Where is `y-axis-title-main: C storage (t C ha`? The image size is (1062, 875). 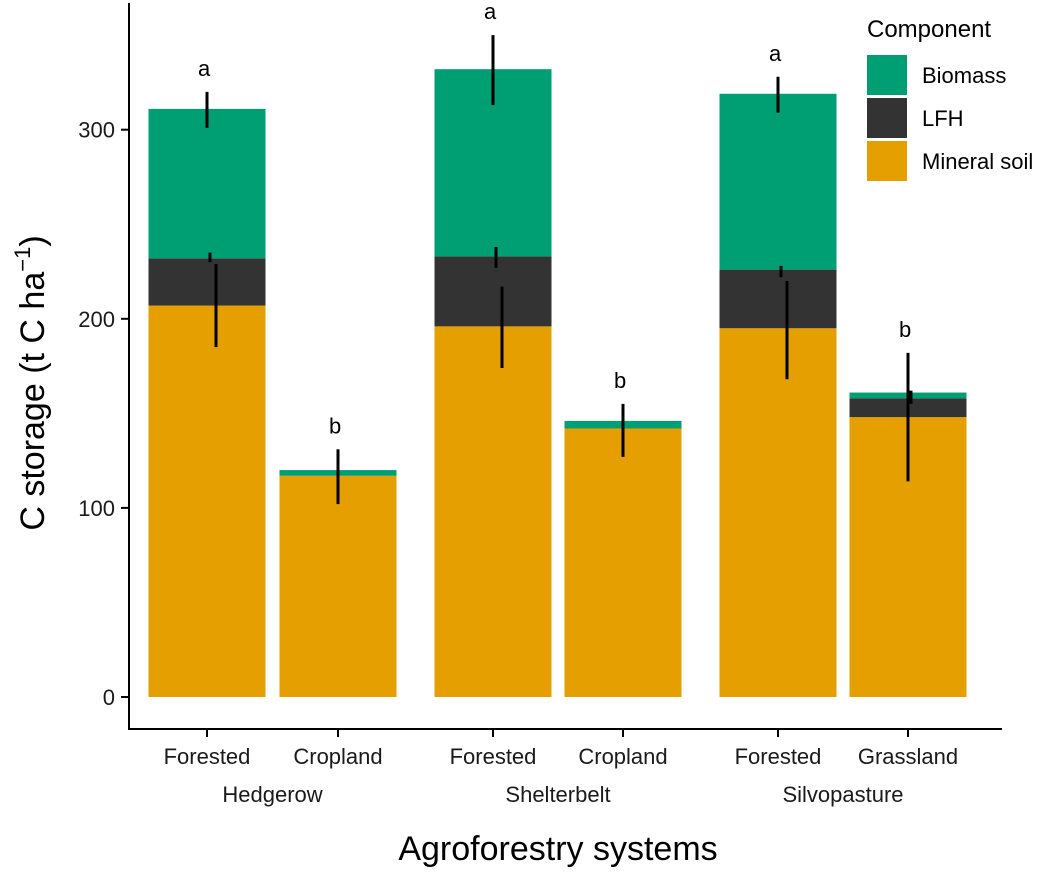
y-axis-title-main: C storage (t C ha is located at coordinates (33, 401).